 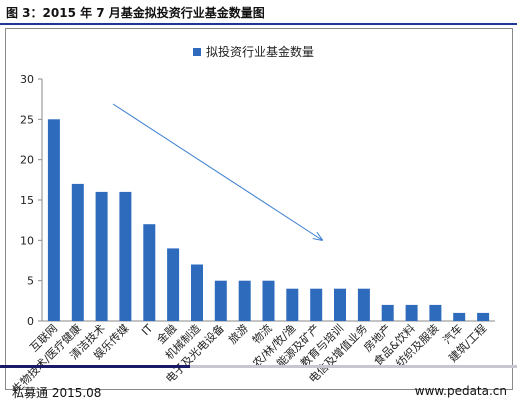 What do you see at coordinates (27, 79) in the screenshot?
I see `y-tick-label: 30` at bounding box center [27, 79].